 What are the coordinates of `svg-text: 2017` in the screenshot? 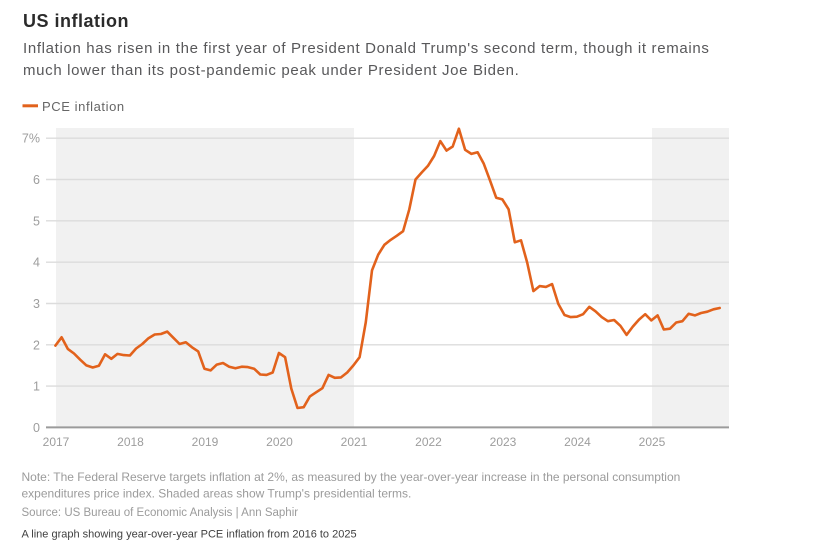 It's located at (56, 442).